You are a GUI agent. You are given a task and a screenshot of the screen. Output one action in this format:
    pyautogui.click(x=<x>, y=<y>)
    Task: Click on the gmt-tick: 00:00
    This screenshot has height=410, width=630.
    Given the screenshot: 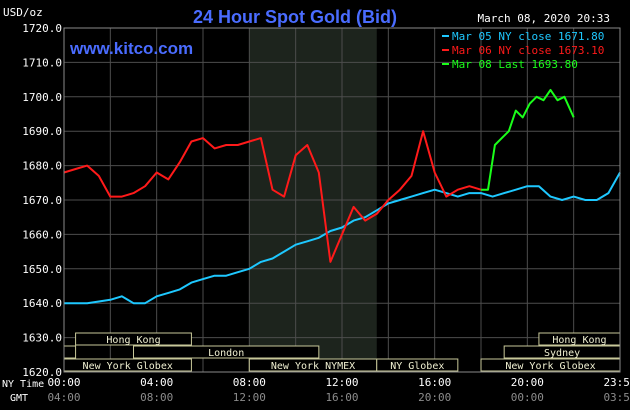 What is the action you would take?
    pyautogui.click(x=527, y=397)
    